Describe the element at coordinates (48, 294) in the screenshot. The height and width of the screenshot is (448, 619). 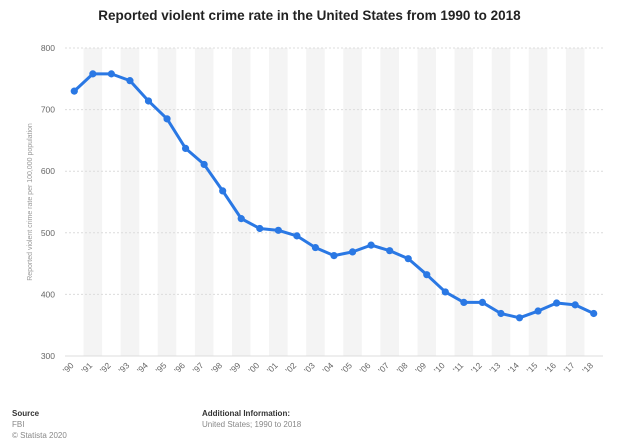
I see `y-tick-label: 400` at that location.